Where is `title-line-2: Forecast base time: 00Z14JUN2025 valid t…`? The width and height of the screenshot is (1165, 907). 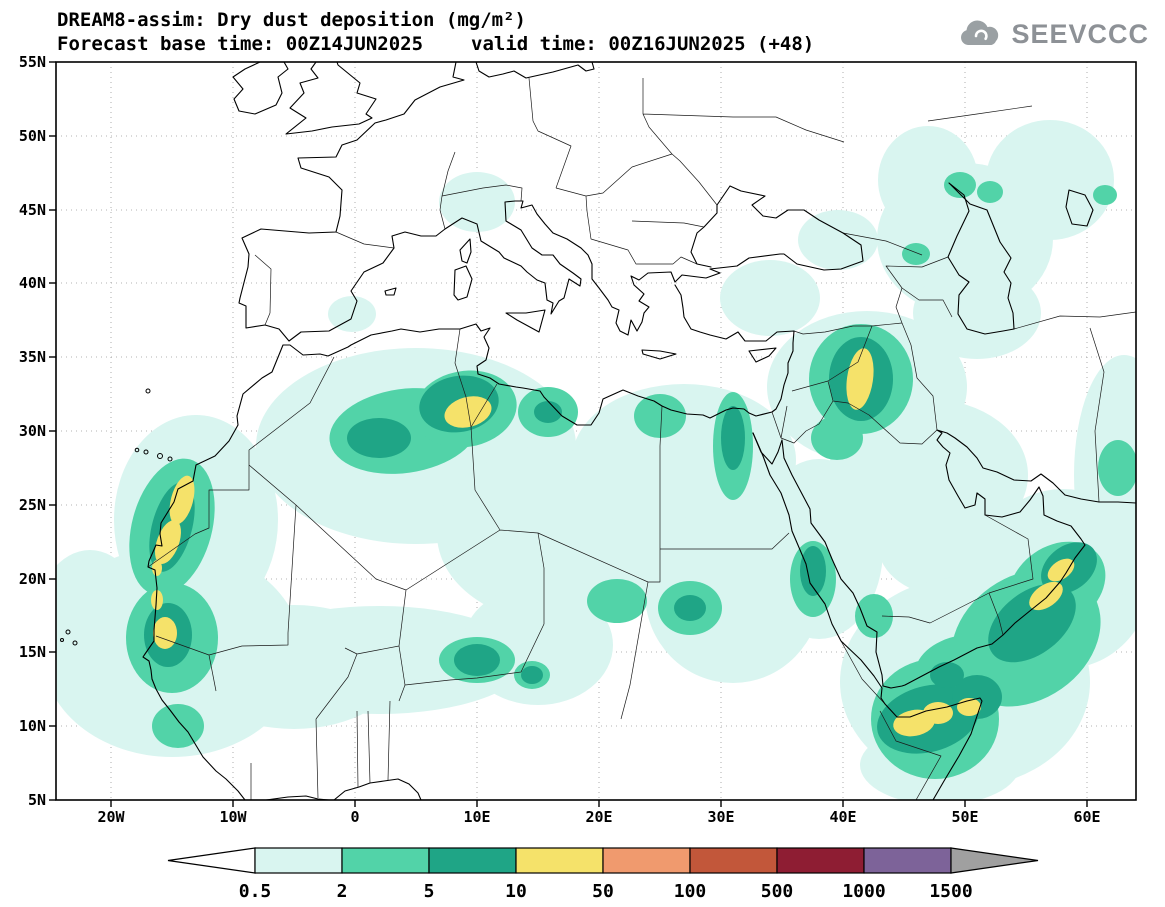
title-line-2: Forecast base time: 00Z14JUN2025 valid t… is located at coordinates (435, 44).